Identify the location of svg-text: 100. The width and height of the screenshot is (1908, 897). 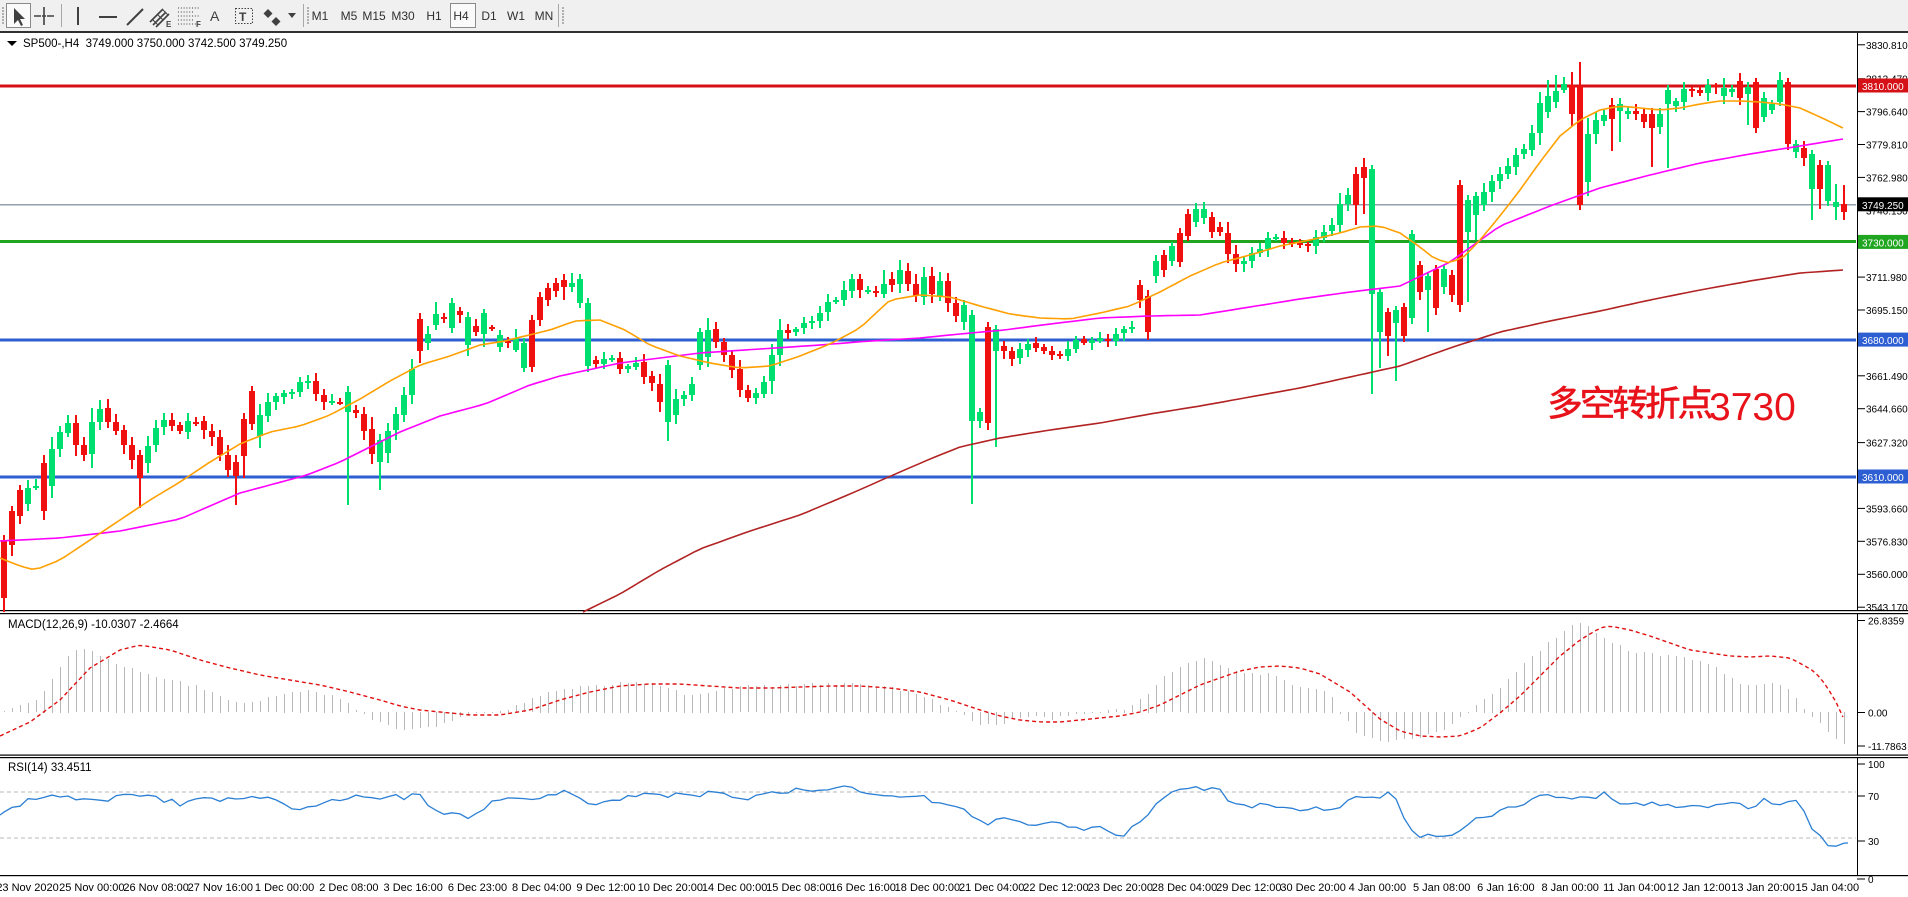
(1876, 765).